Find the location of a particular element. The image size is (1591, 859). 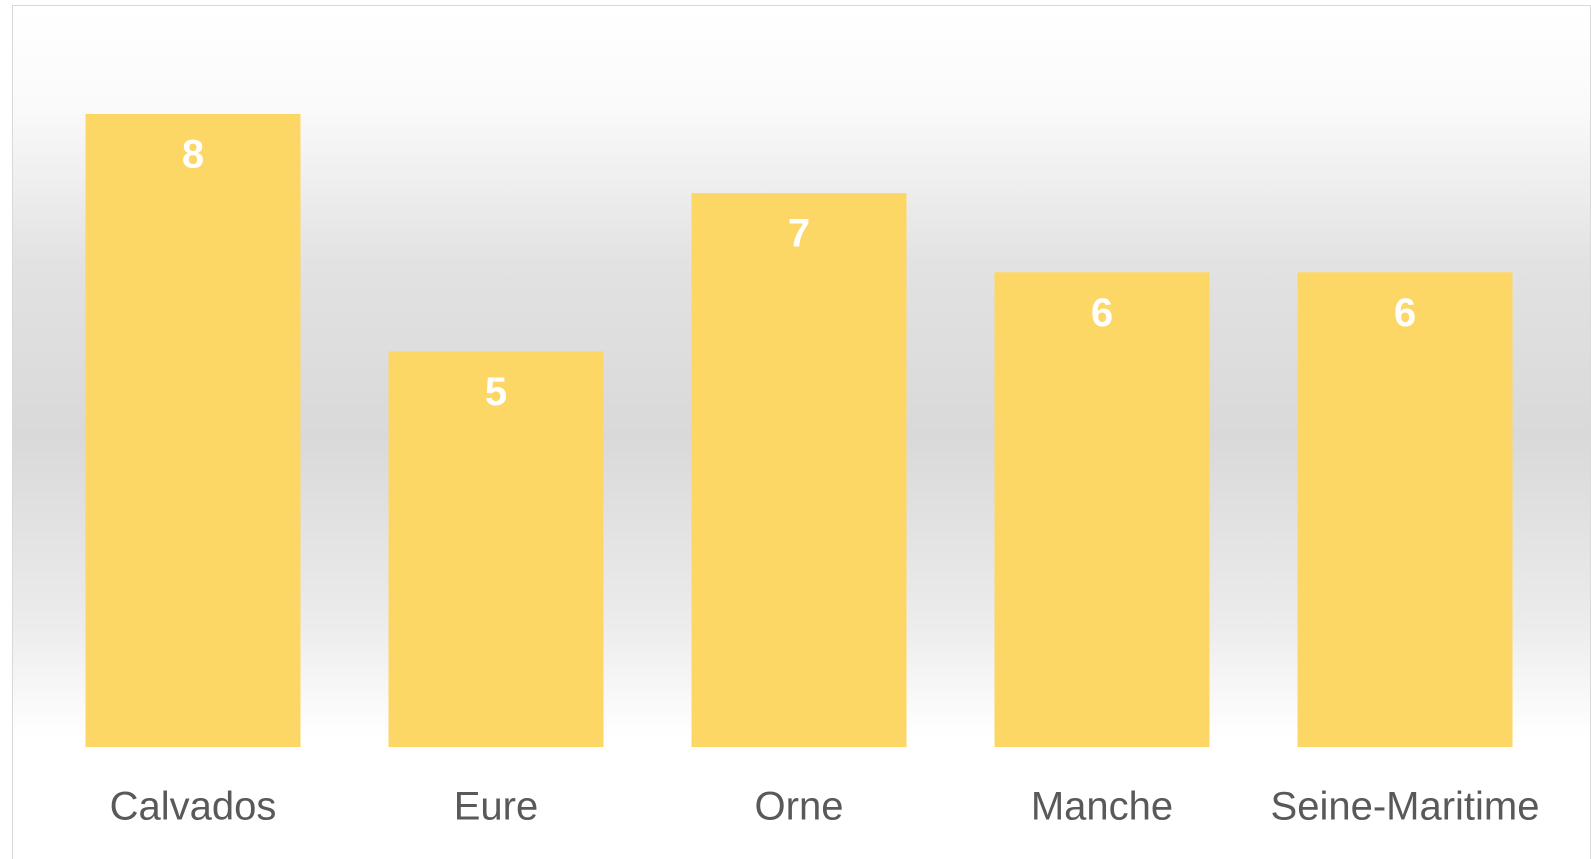

data-label: 8 is located at coordinates (193, 155).